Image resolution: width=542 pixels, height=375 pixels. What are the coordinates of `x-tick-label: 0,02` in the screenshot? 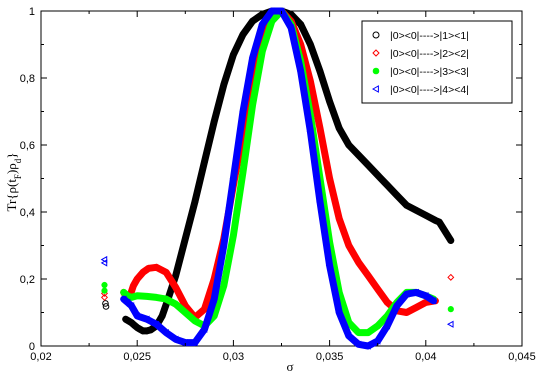 It's located at (40, 357).